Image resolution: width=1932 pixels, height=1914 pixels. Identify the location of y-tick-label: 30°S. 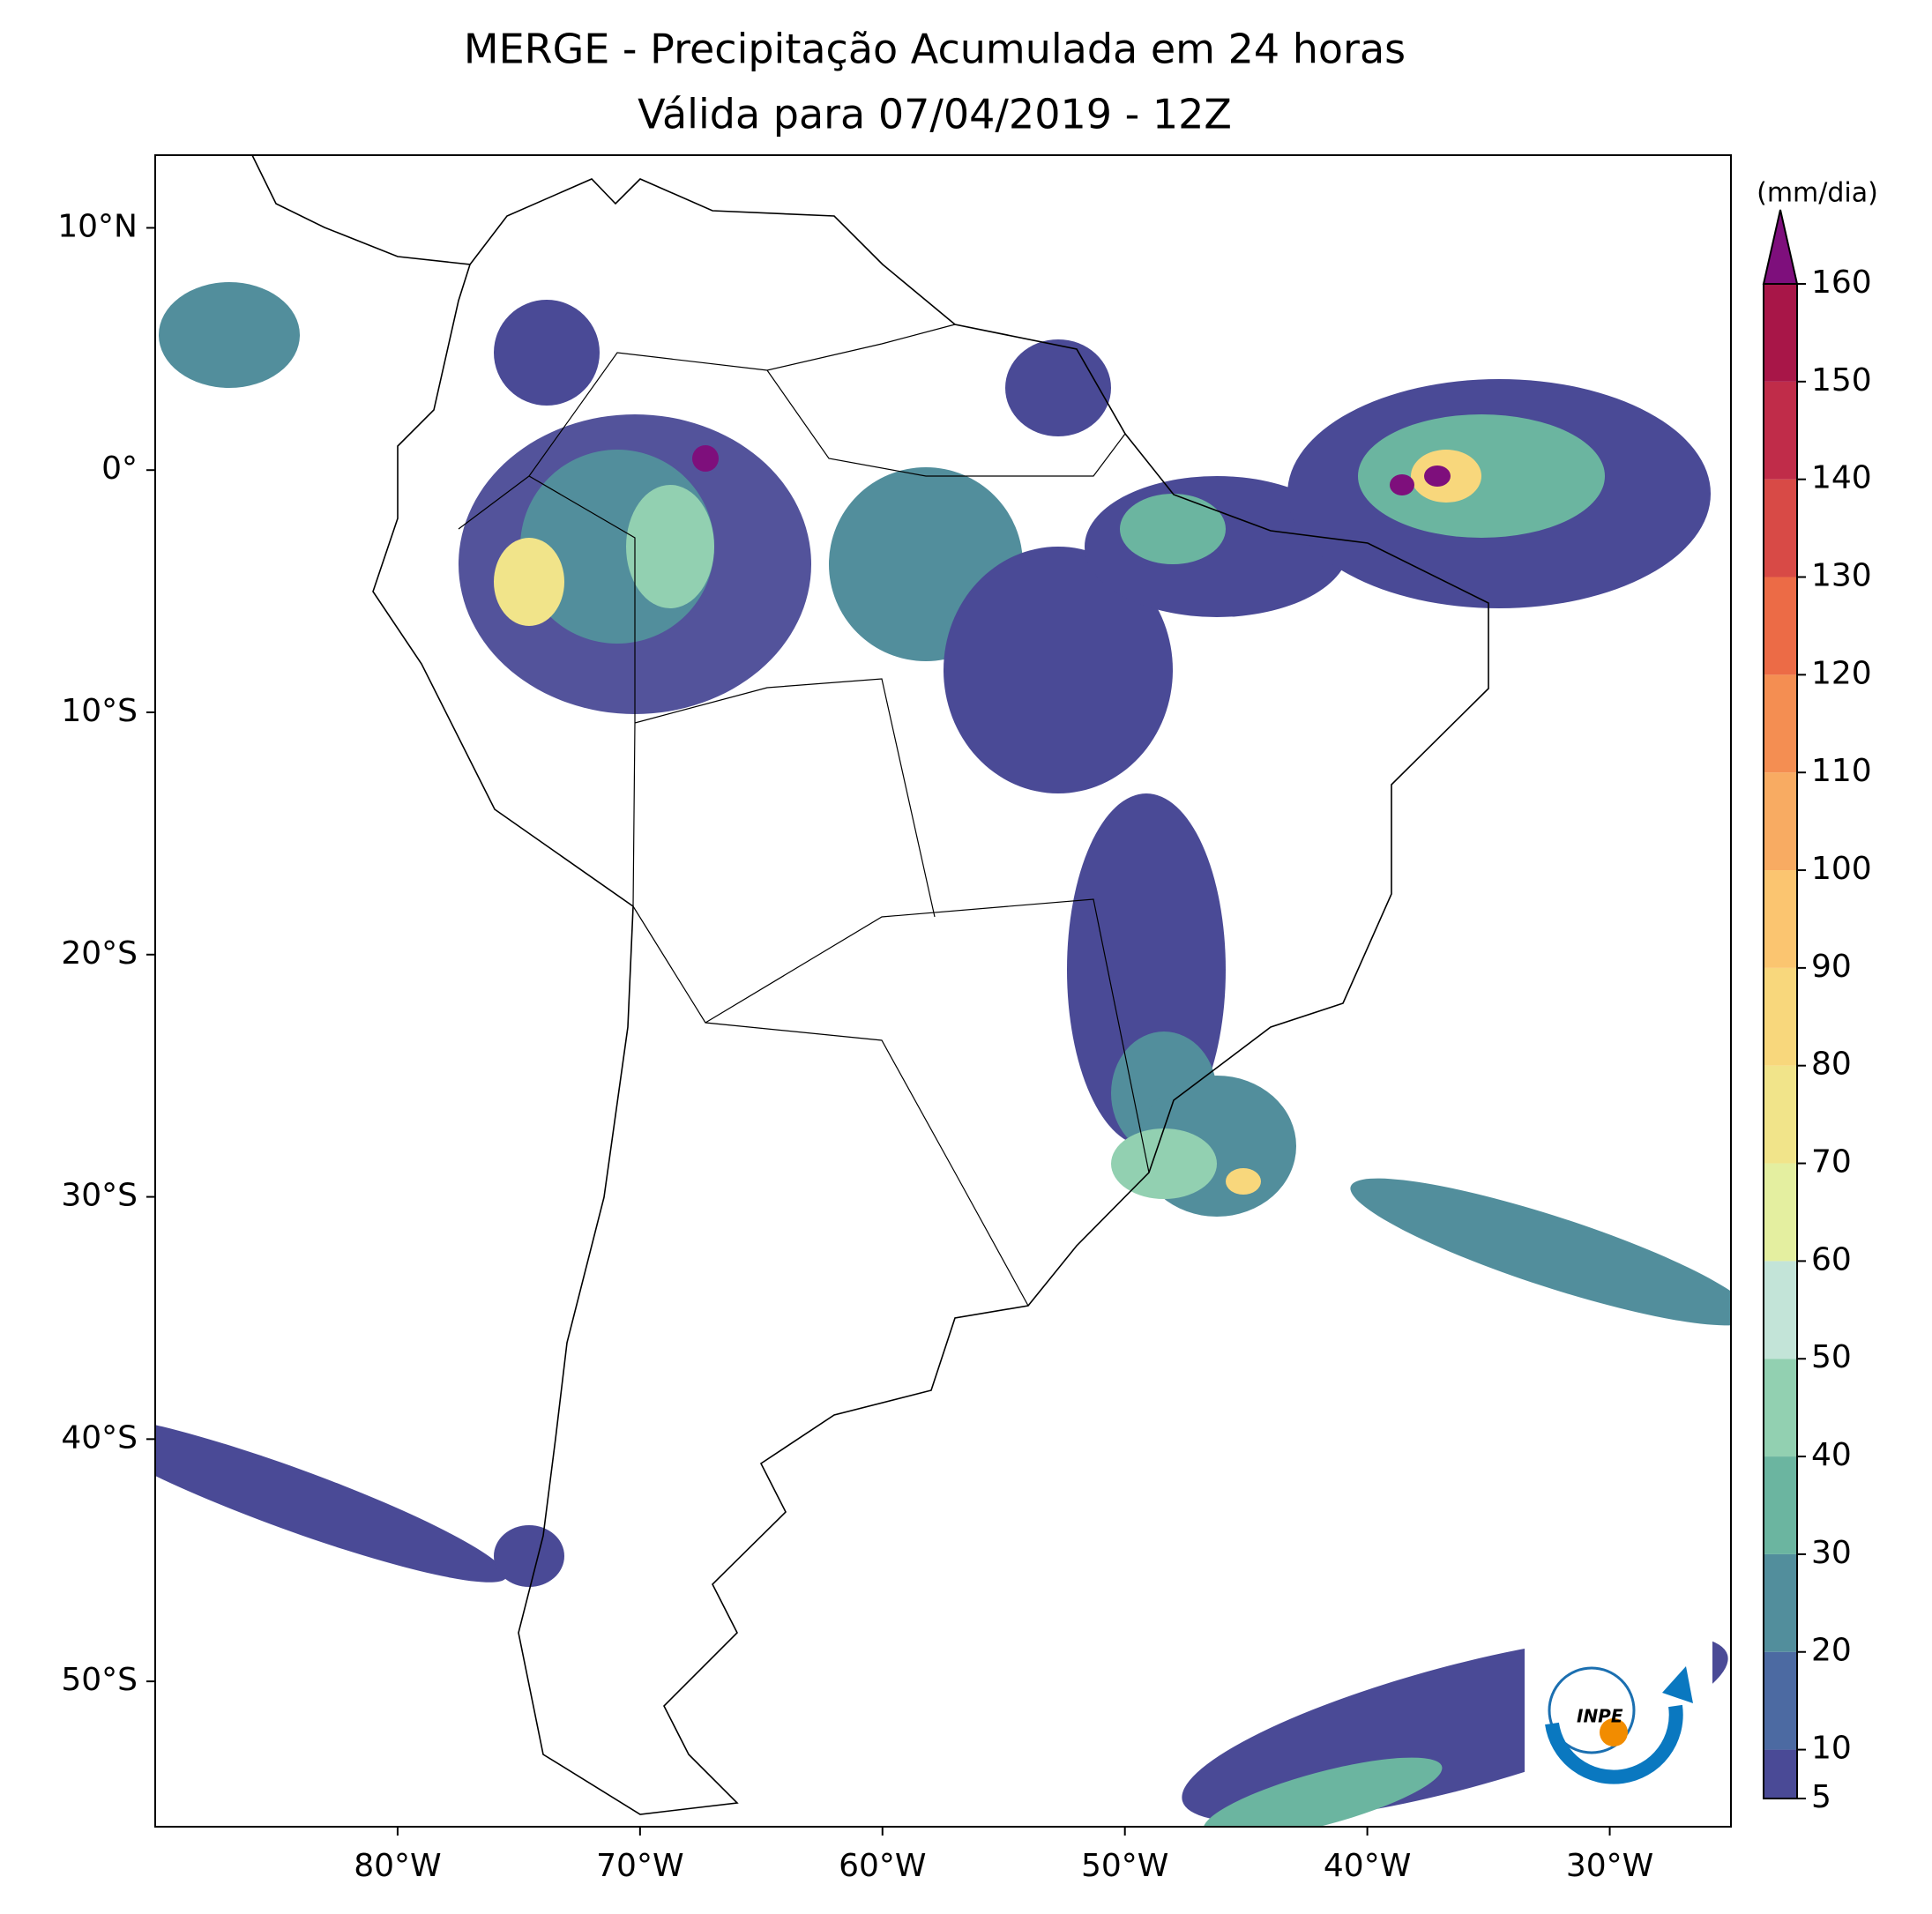
(99, 1196).